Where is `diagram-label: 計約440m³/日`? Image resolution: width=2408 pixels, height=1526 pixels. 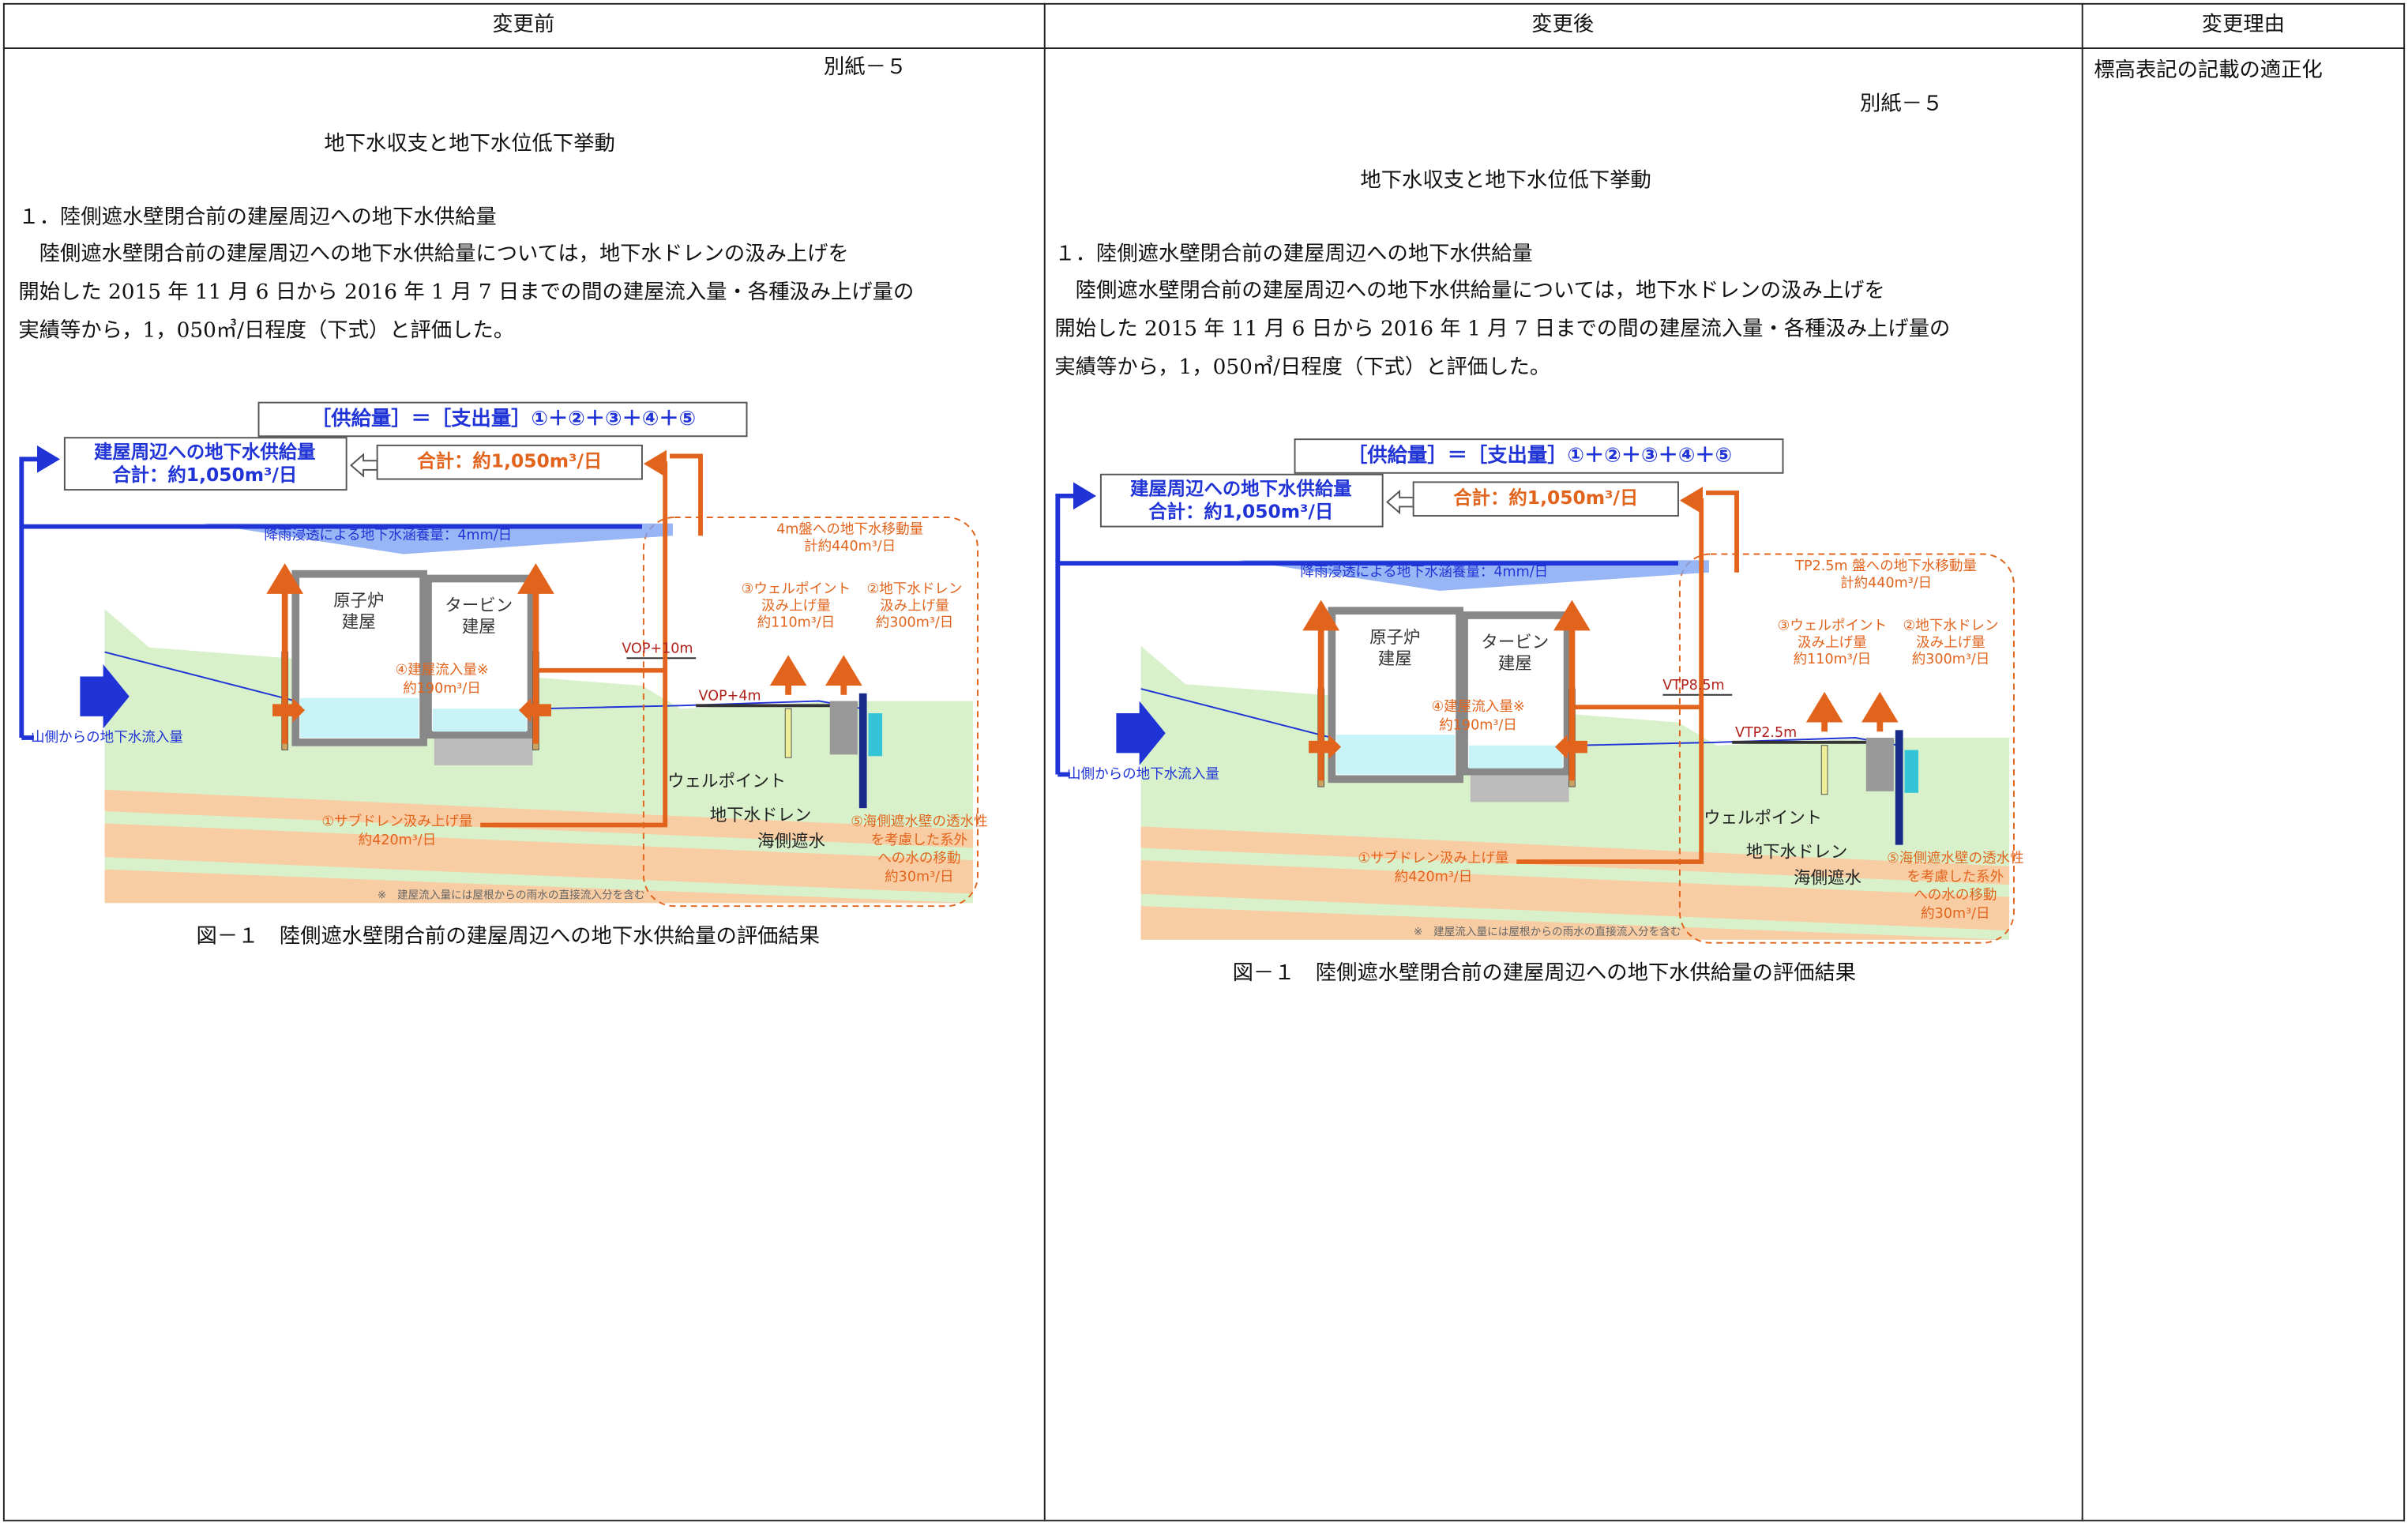 diagram-label: 計約440m³/日 is located at coordinates (1886, 583).